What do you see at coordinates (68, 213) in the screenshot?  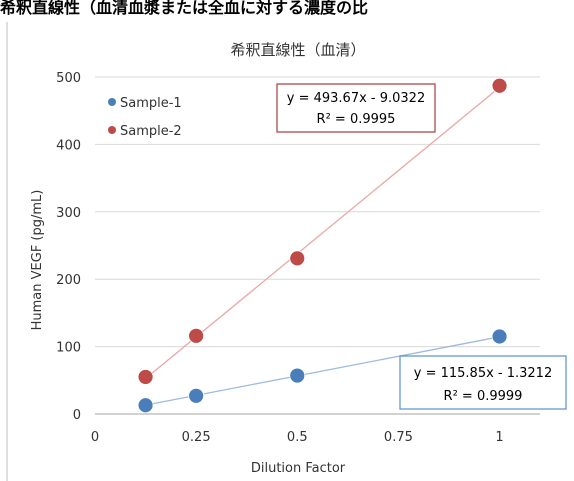 I see `y-tick-label-300: 300` at bounding box center [68, 213].